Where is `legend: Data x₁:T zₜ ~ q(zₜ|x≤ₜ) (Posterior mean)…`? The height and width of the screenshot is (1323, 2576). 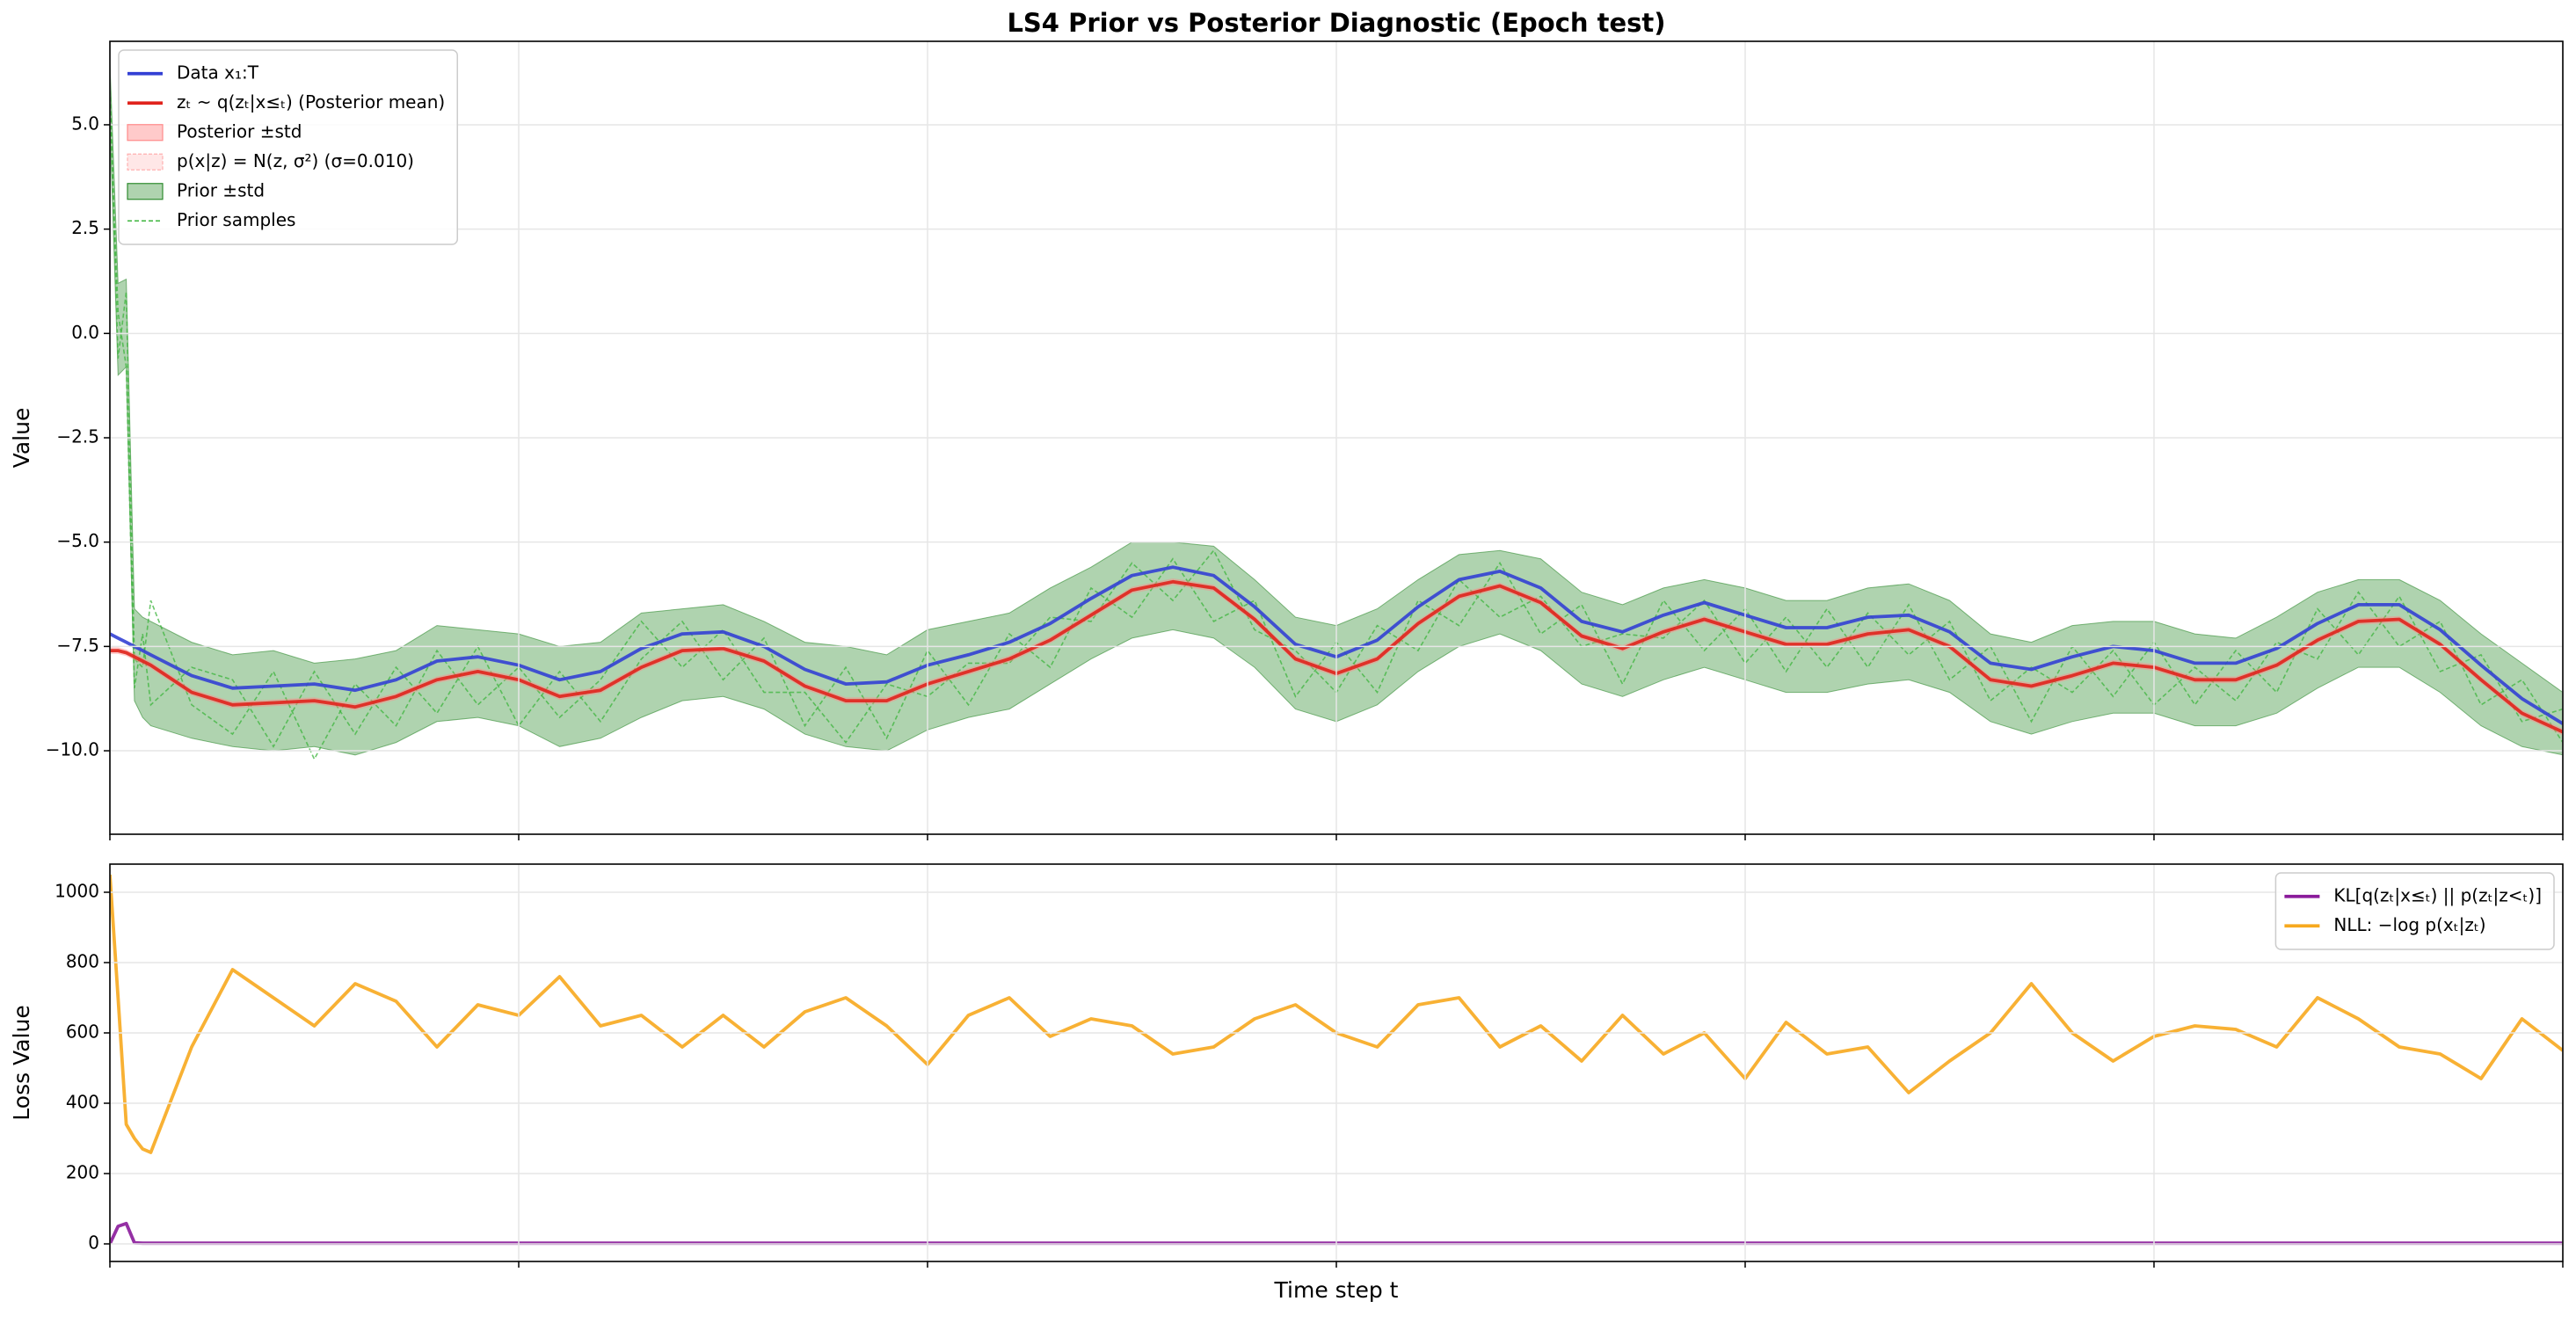
legend: Data x₁:T zₜ ~ q(zₜ|x≤ₜ) (Posterior mean)… is located at coordinates (288, 147).